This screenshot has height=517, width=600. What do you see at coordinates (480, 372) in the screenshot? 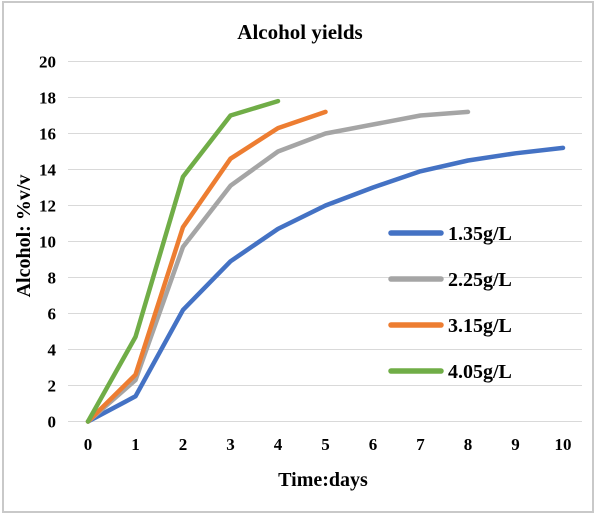
I see `legend-label: 4.05g/L` at bounding box center [480, 372].